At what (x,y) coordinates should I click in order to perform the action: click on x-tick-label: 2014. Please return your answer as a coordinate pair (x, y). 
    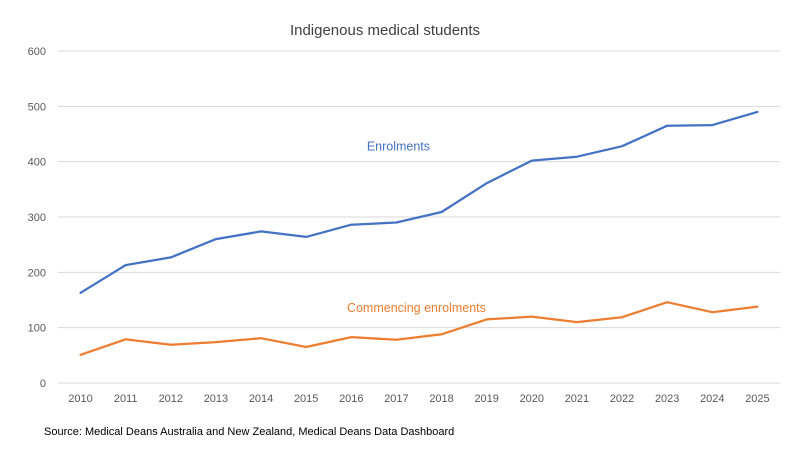
    Looking at the image, I should click on (261, 399).